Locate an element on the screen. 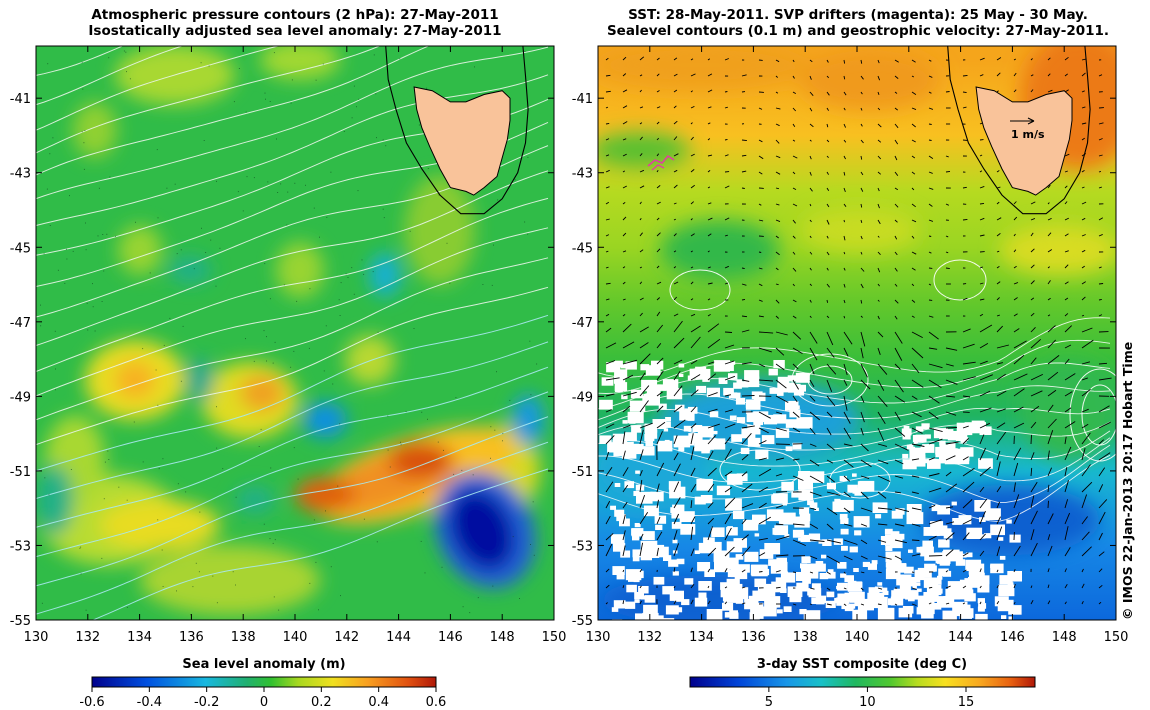 The height and width of the screenshot is (710, 1150). x-tick-label: 150 is located at coordinates (1116, 637).